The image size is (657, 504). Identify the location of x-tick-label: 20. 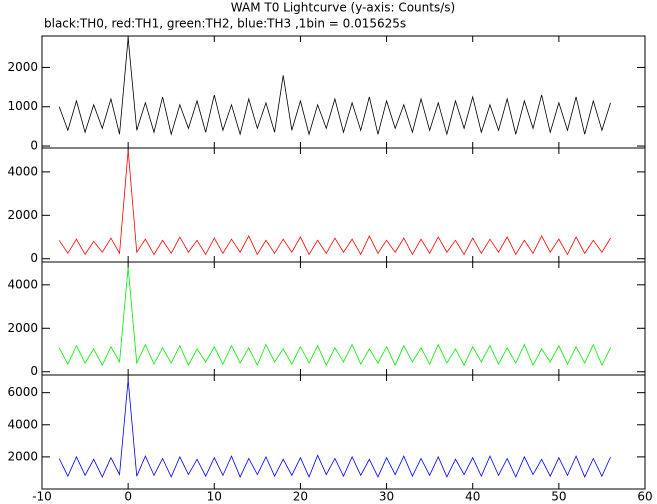
(300, 497).